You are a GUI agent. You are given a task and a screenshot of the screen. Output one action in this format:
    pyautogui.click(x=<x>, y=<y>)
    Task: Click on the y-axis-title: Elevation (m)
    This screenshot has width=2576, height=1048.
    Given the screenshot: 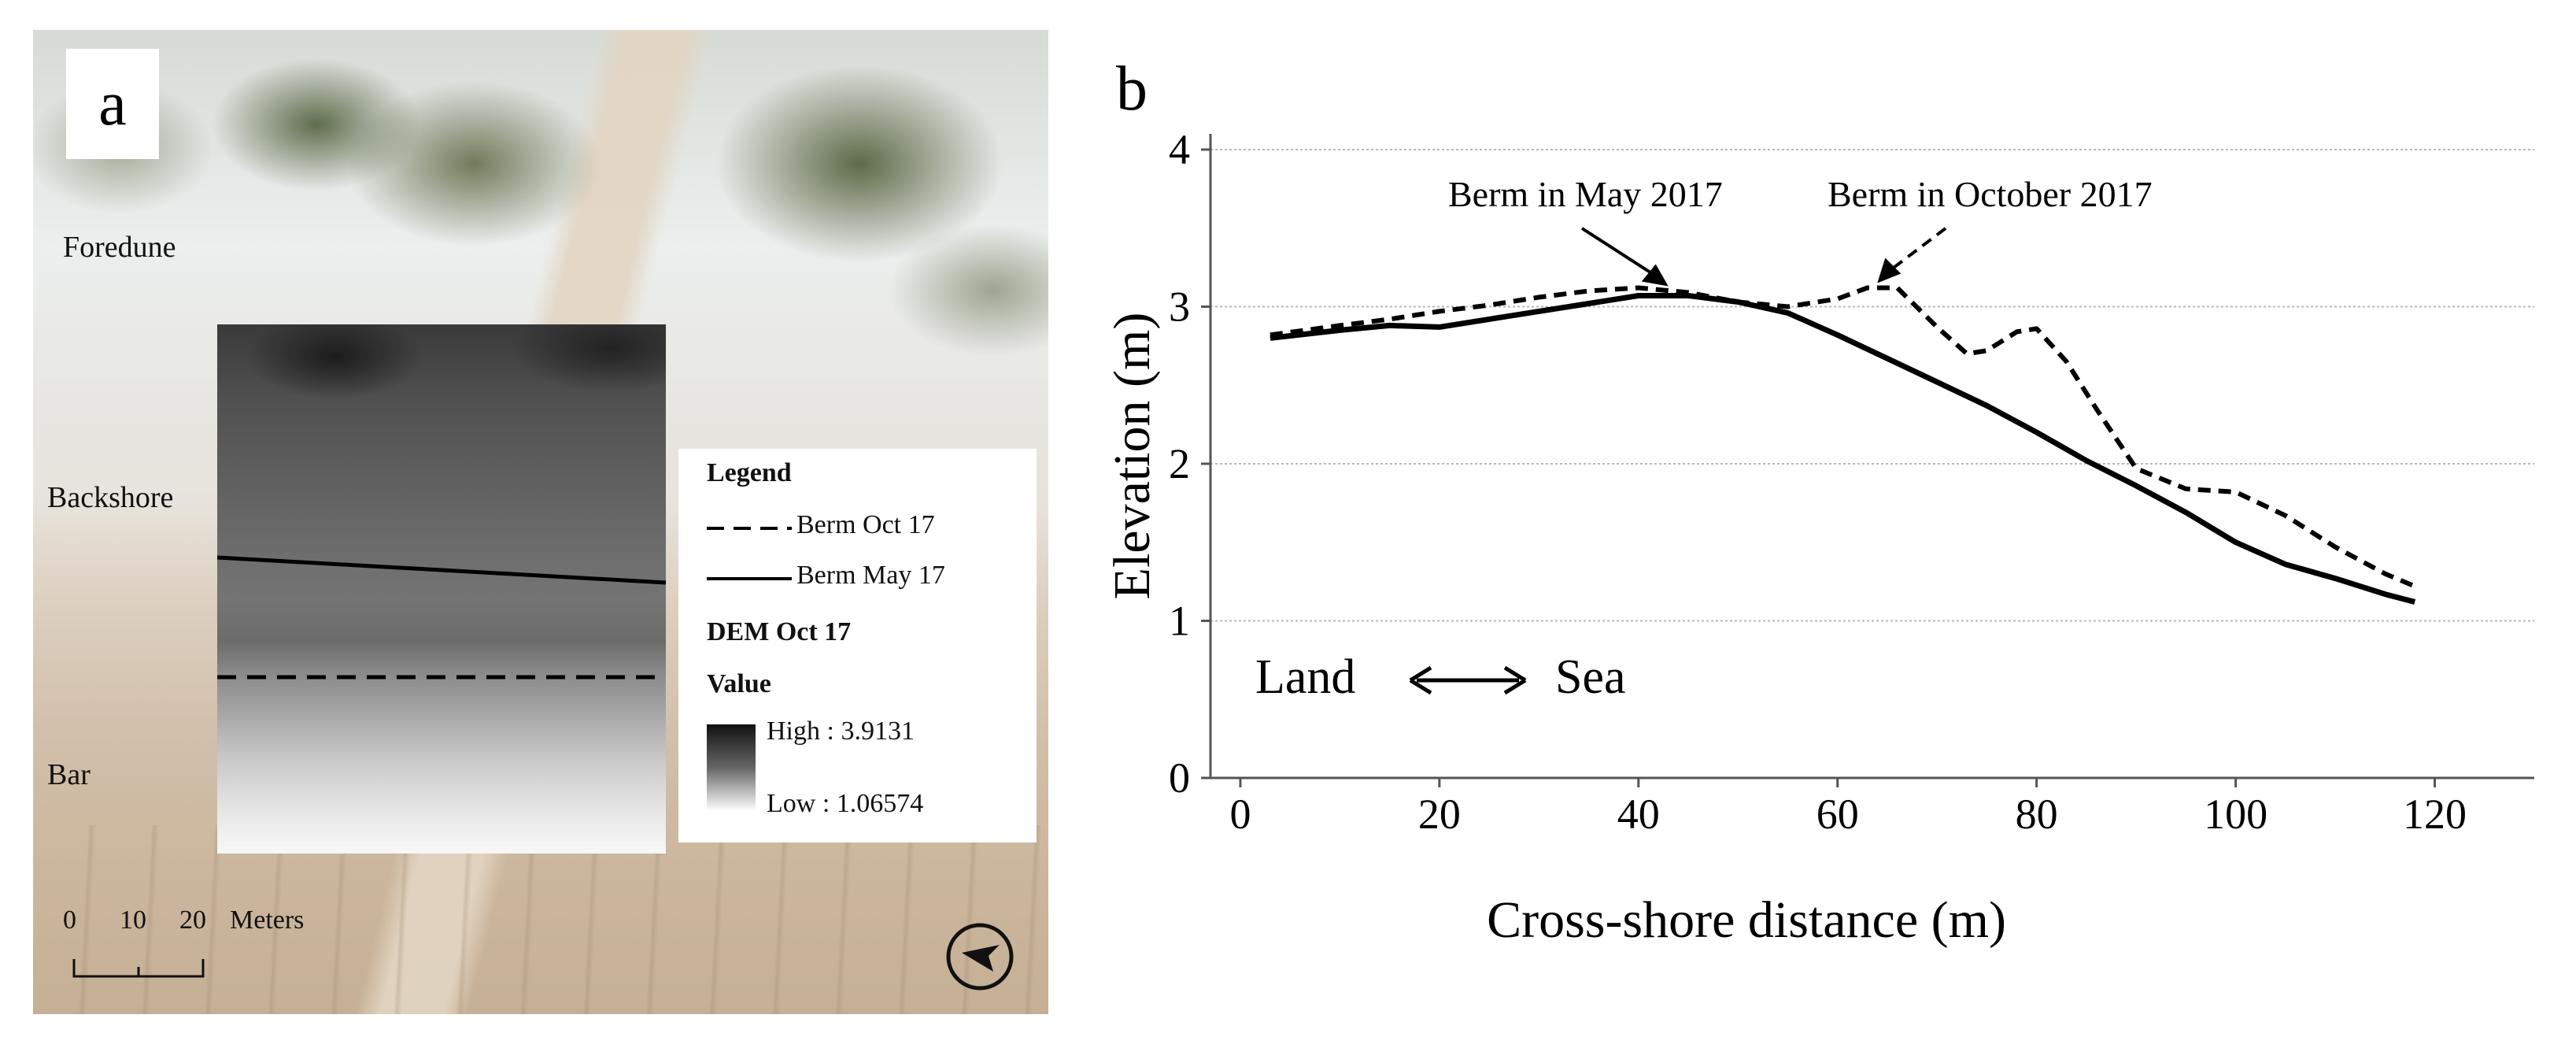 What is the action you would take?
    pyautogui.click(x=1132, y=456)
    